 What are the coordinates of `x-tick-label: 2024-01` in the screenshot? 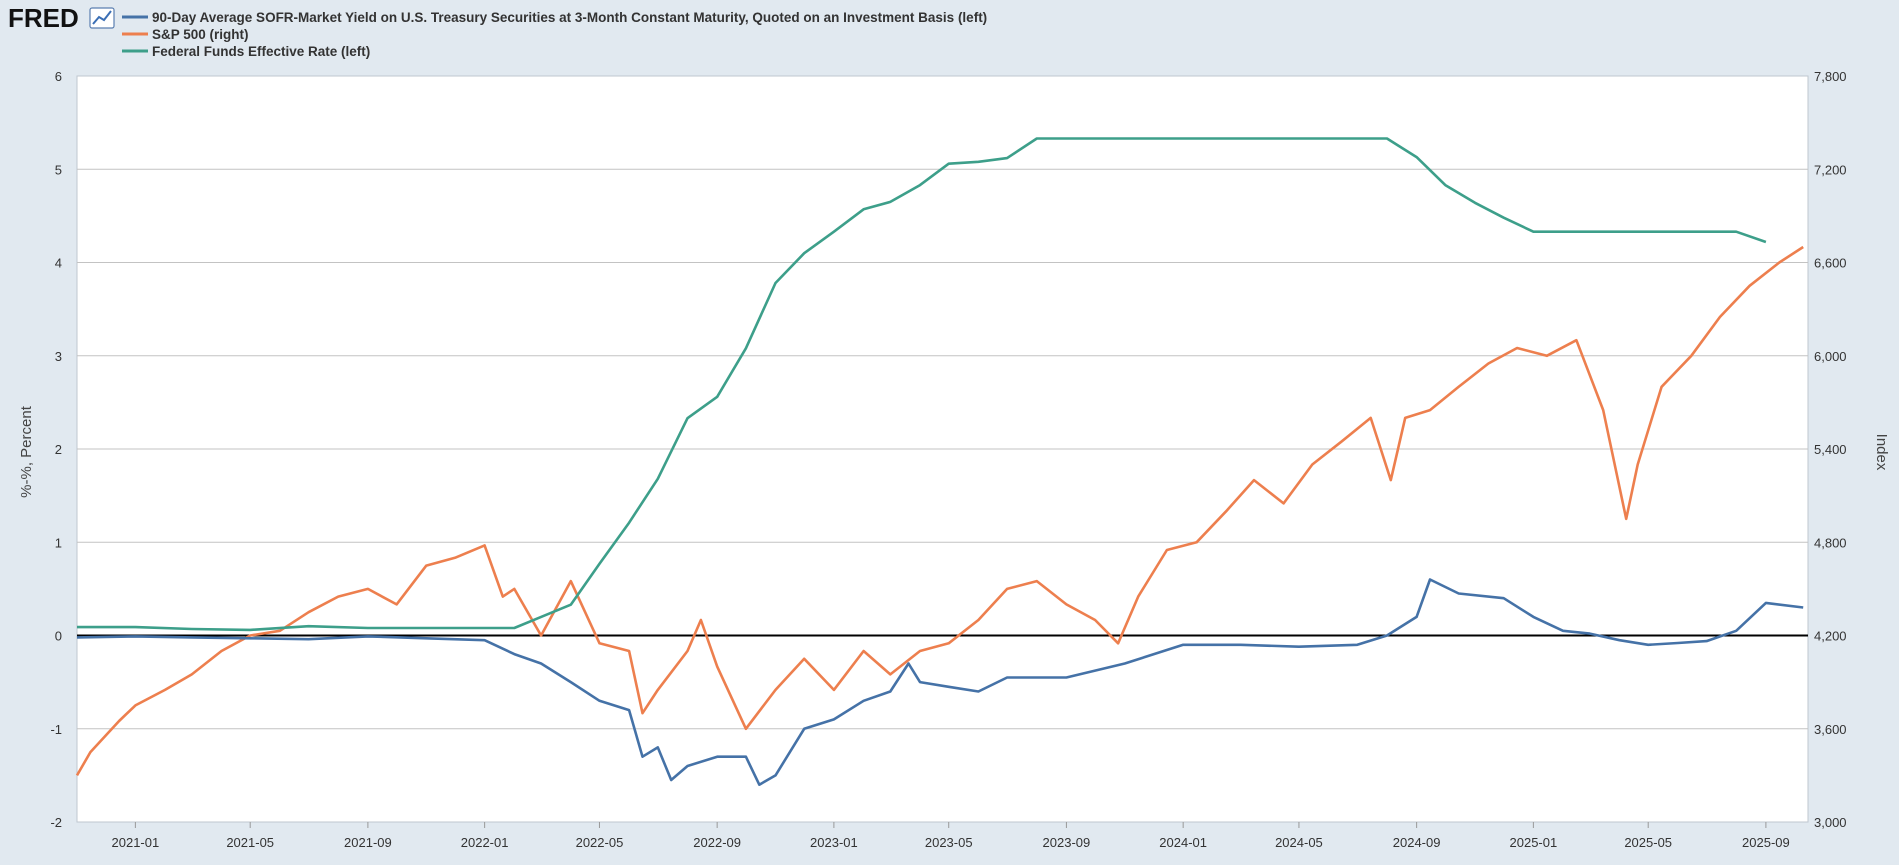 It's located at (1183, 842).